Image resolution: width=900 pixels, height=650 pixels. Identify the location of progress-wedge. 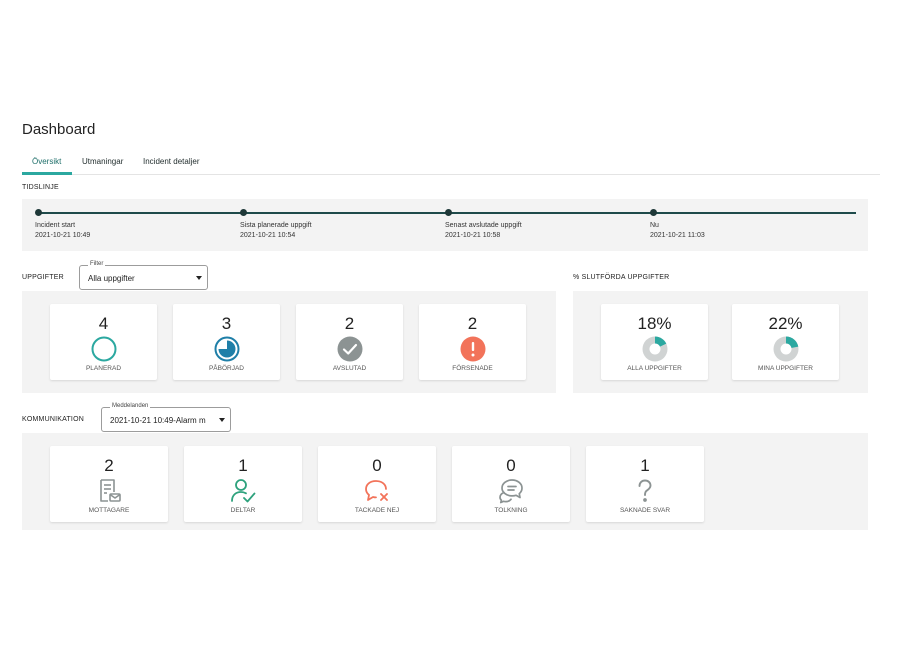
(226, 349).